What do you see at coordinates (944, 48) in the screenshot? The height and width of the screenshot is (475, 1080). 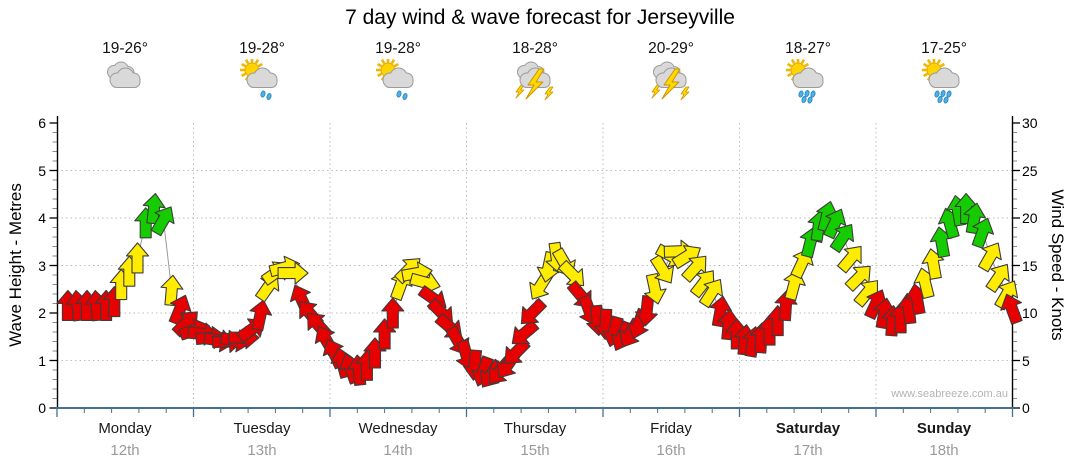 I see `day-temp-range: 17-25°` at bounding box center [944, 48].